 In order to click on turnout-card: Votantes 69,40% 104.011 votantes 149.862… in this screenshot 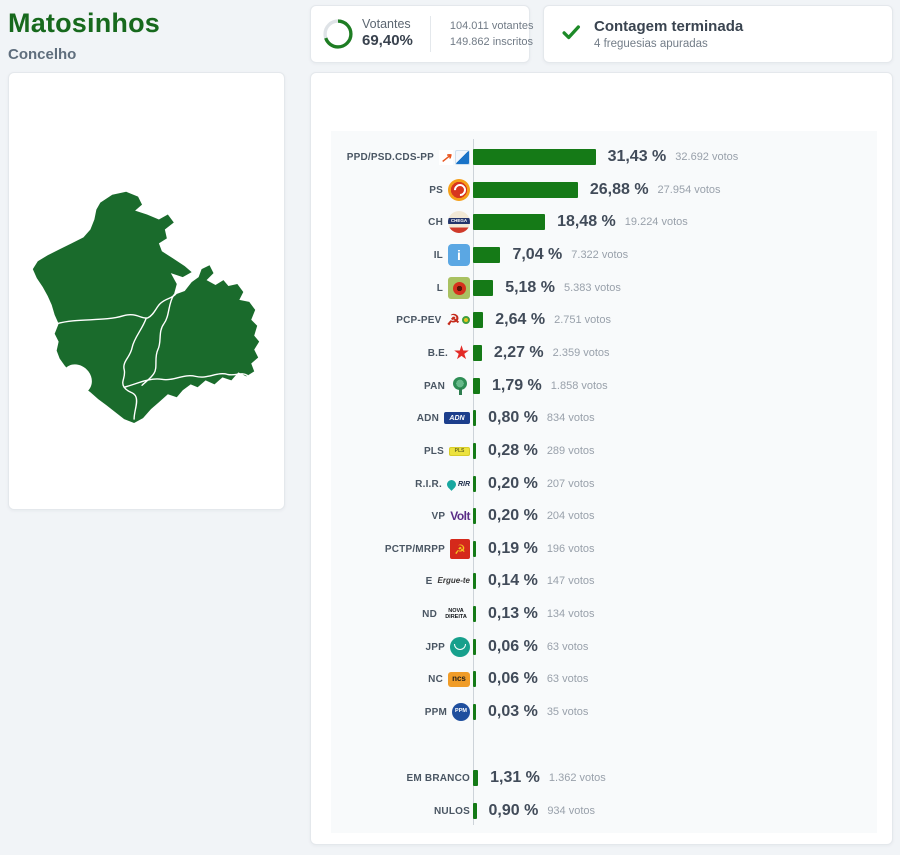, I will do `click(421, 34)`.